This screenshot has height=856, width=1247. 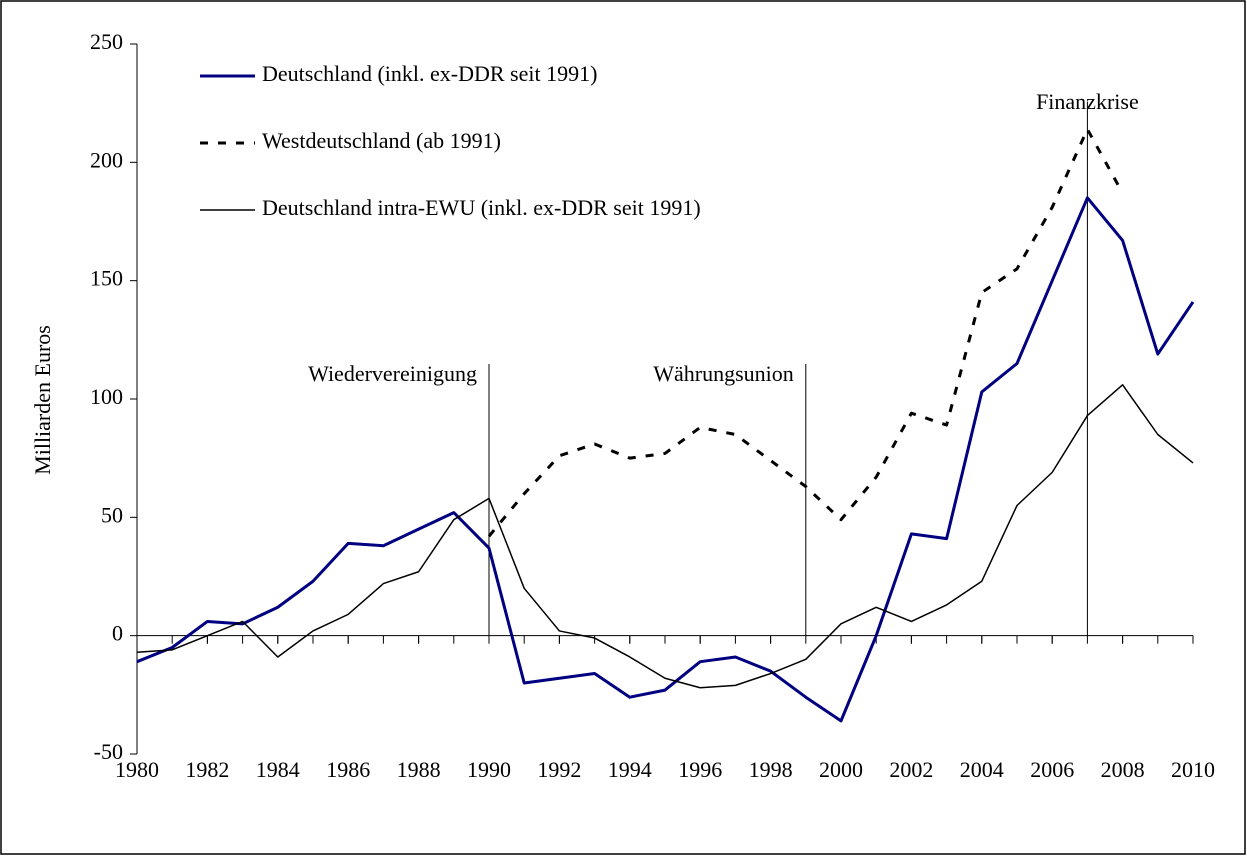 What do you see at coordinates (559, 769) in the screenshot?
I see `x-tick-label: 1992` at bounding box center [559, 769].